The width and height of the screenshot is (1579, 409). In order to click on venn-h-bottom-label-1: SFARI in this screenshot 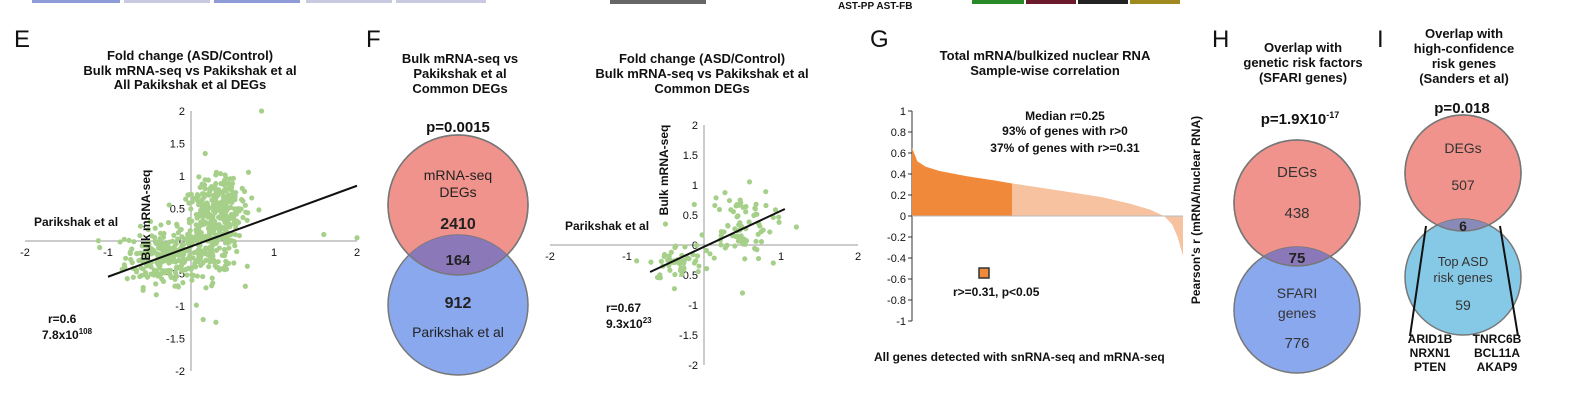, I will do `click(1297, 293)`.